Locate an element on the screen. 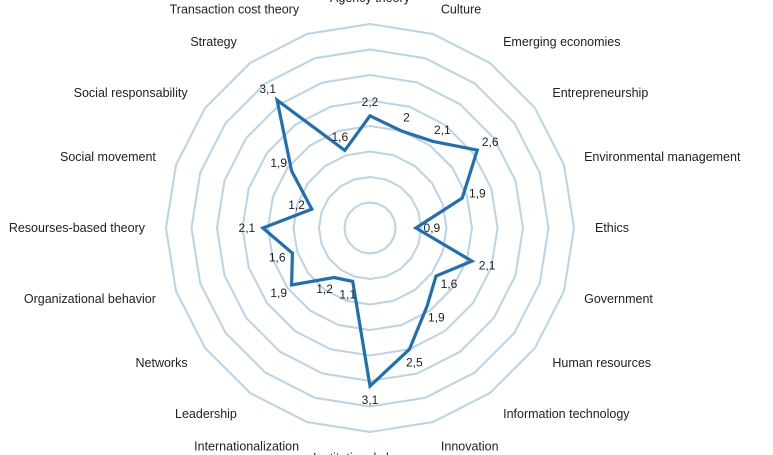  category-label-organizational-behavior: Organizational behavior is located at coordinates (90, 299).